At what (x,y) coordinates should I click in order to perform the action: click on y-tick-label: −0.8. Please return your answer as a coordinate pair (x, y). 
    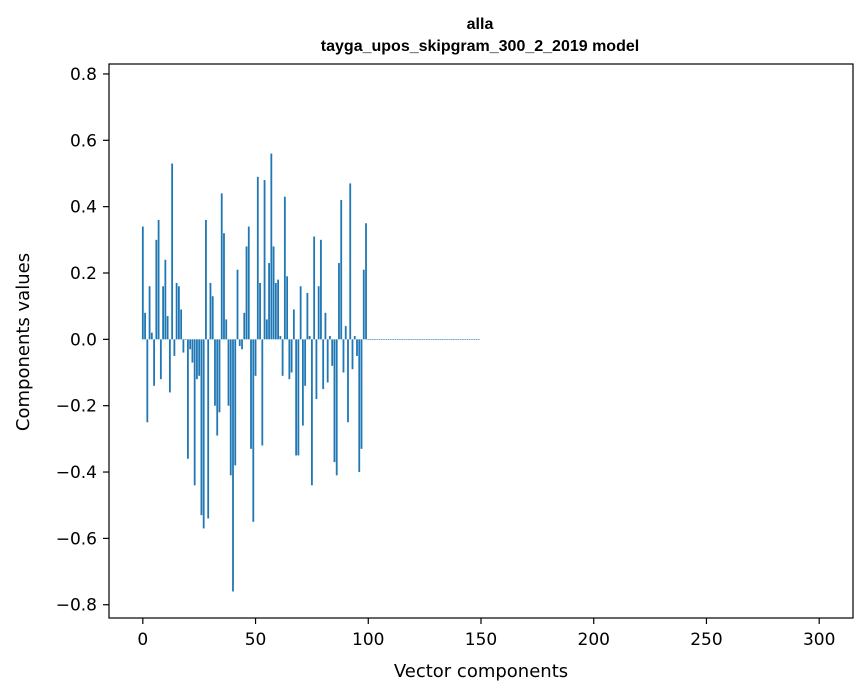
    Looking at the image, I should click on (76, 606).